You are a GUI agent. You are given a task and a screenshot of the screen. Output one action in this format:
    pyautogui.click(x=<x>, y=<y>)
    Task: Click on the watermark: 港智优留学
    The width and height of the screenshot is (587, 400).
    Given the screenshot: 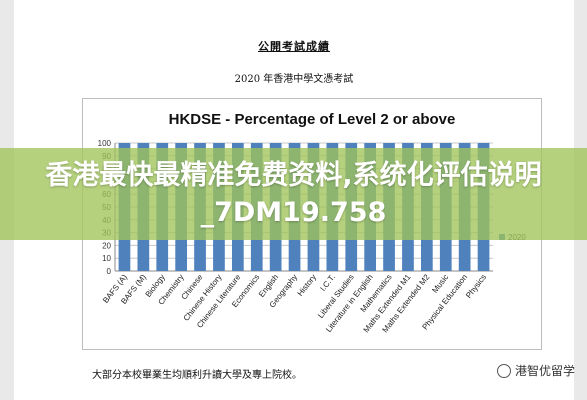 What is the action you would take?
    pyautogui.click(x=535, y=370)
    